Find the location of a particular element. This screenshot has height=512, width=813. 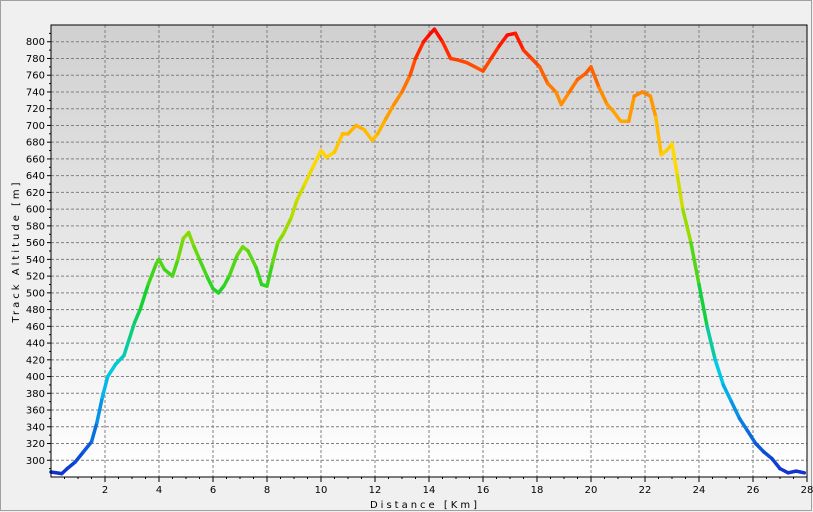

y-tick-label: 780 is located at coordinates (35, 59).